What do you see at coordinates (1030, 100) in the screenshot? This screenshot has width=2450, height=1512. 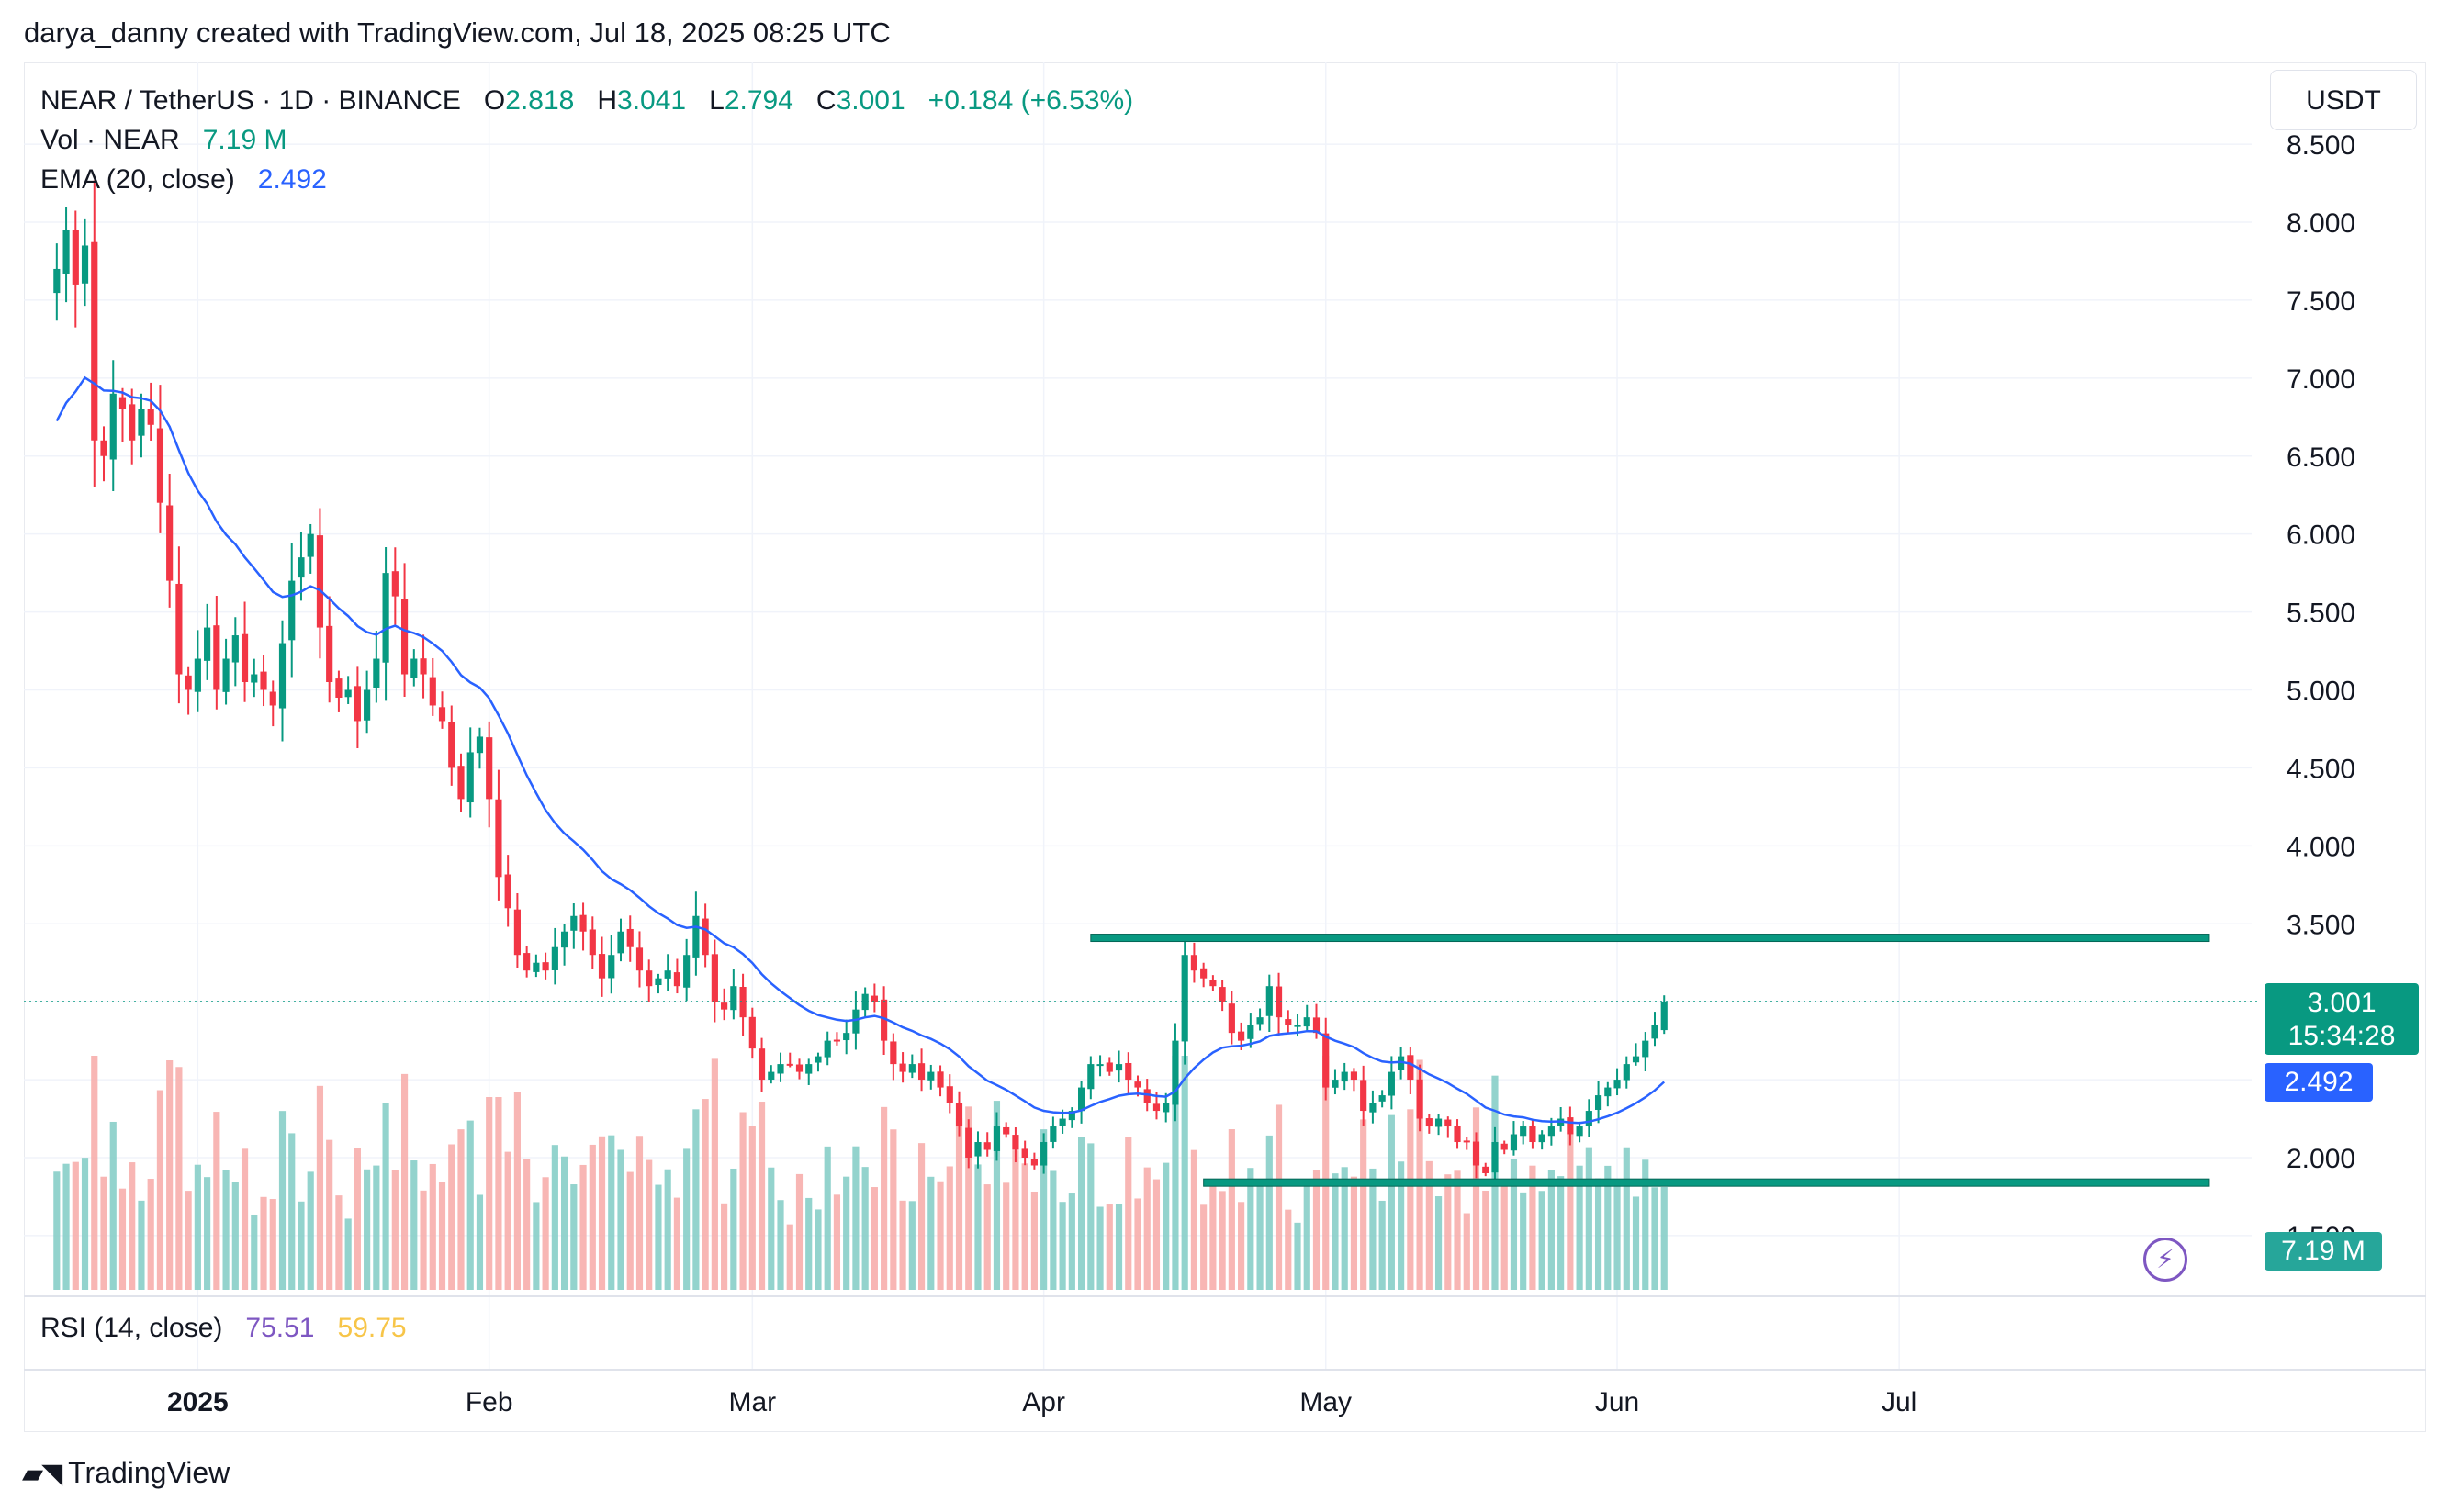 I see `change-value: +0.184 (+6.53%)` at bounding box center [1030, 100].